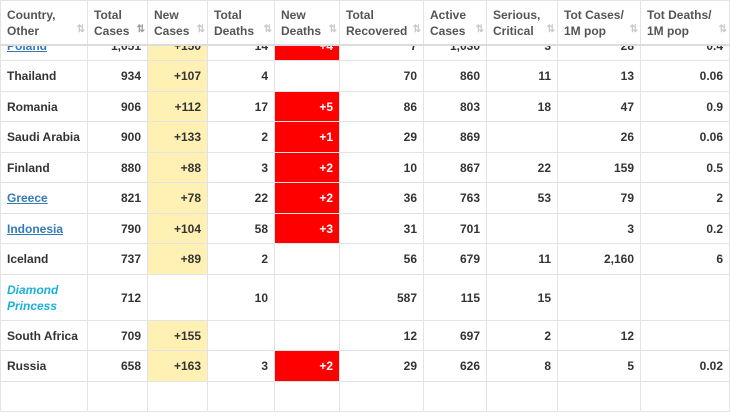 This screenshot has width=730, height=419. I want to click on serious-critical-cell: 8, so click(522, 366).